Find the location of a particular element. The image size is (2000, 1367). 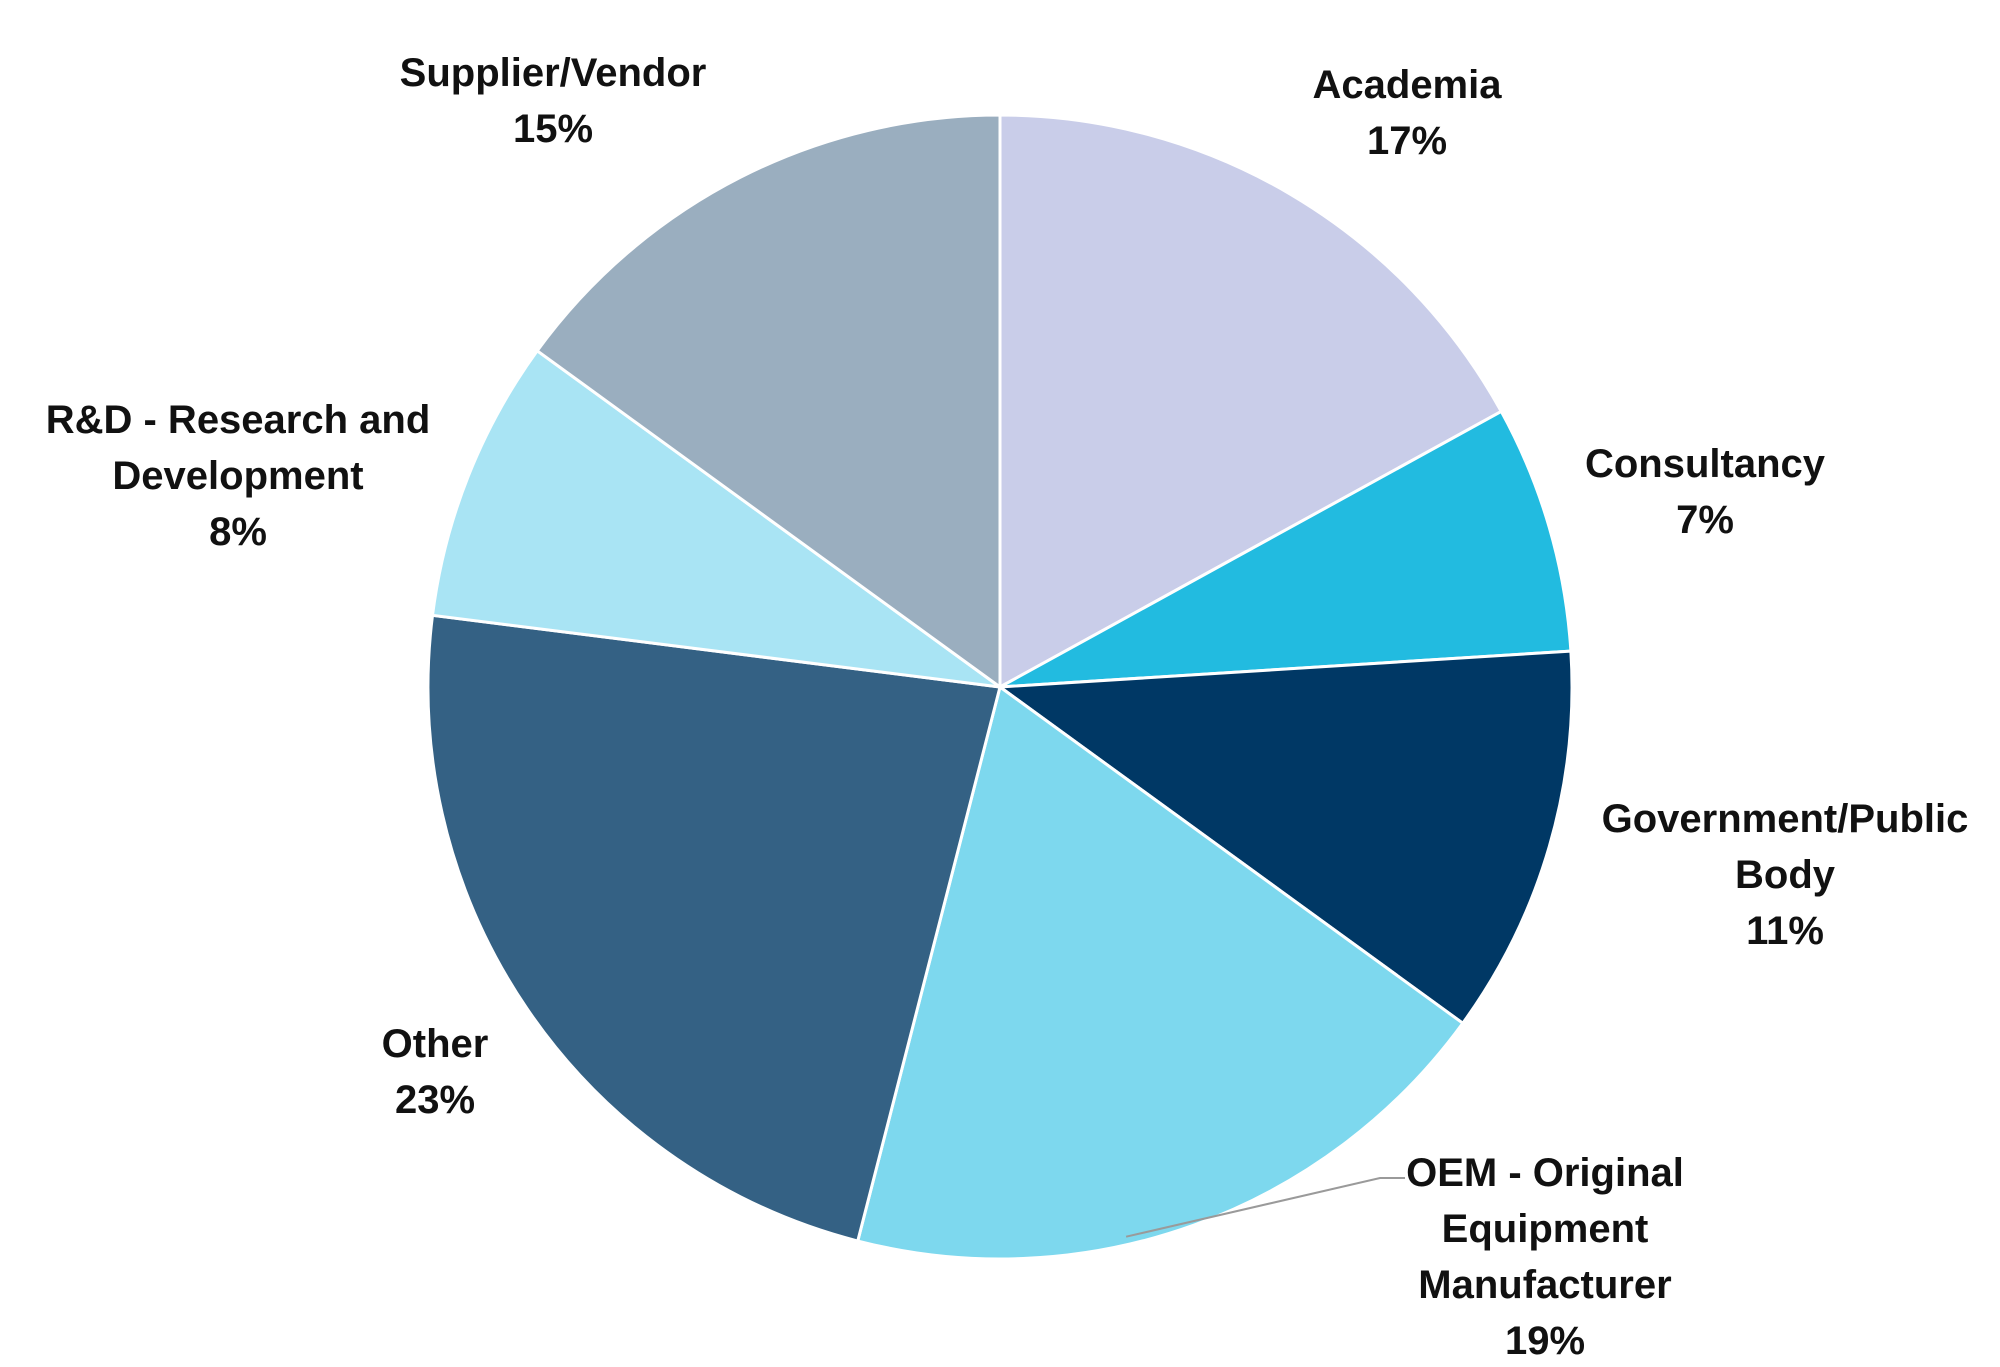

data-label-category: Body is located at coordinates (1785, 875).